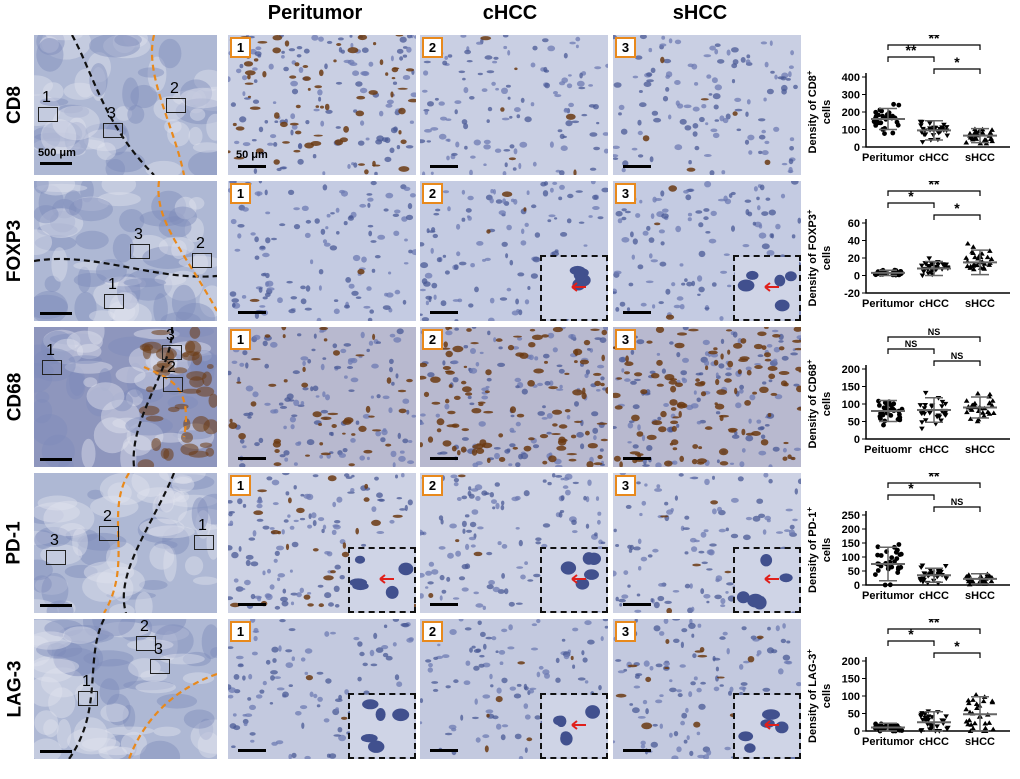  What do you see at coordinates (14, 251) in the screenshot?
I see `row-label-text: FOXP3` at bounding box center [14, 251].